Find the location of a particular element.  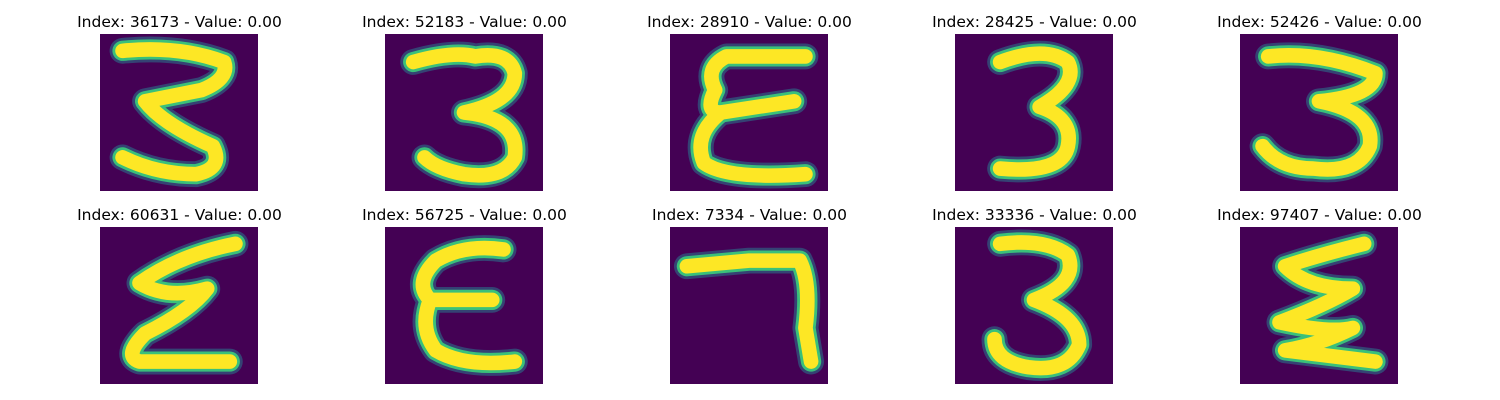

panel-title: Index: 28425 - Value: 0.00 is located at coordinates (1034, 22).